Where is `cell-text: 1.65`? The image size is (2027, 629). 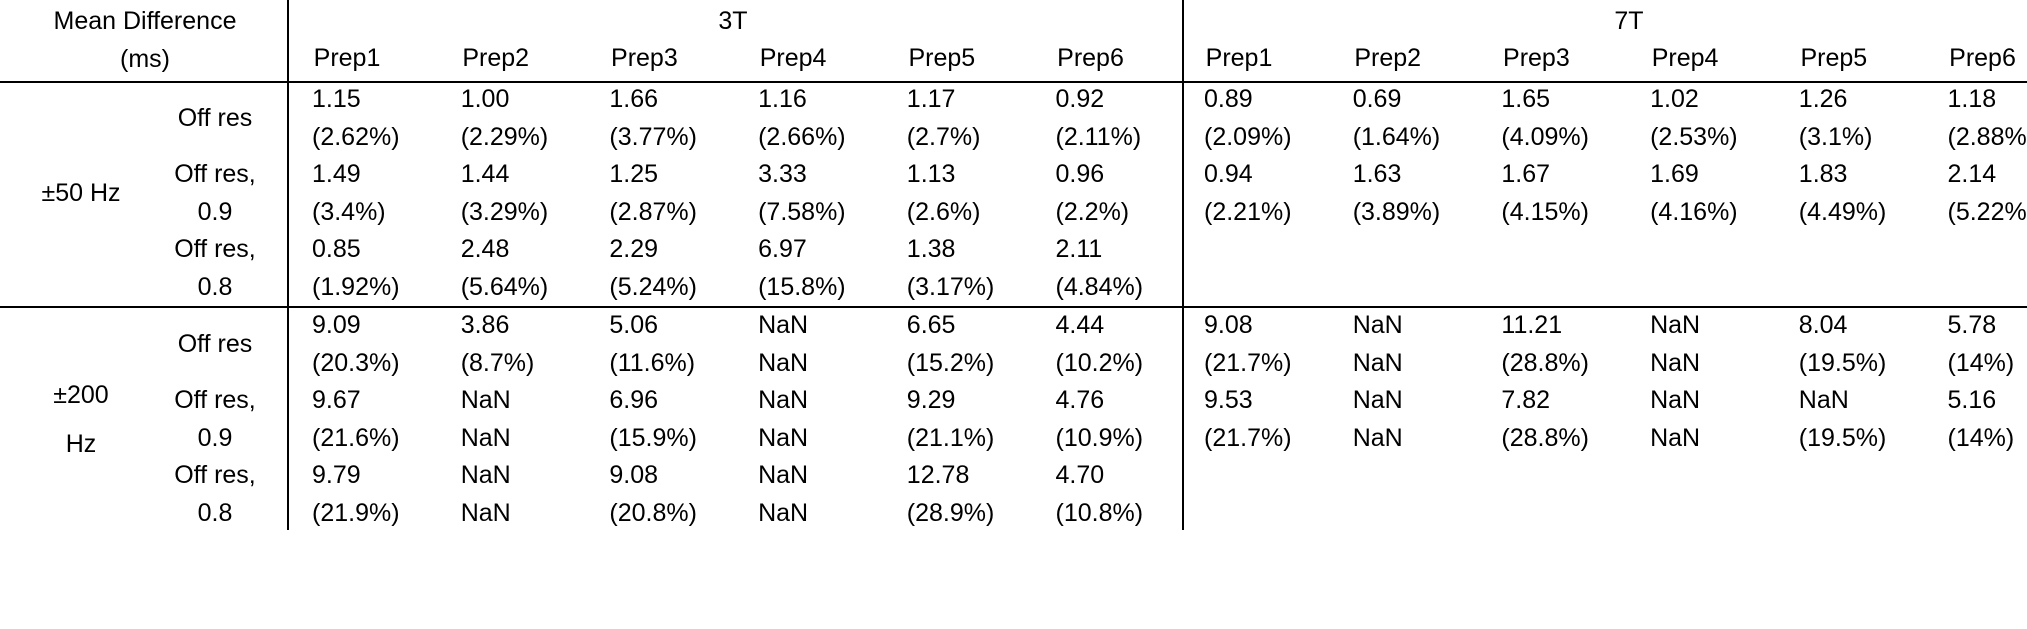 cell-text: 1.65 is located at coordinates (1526, 99).